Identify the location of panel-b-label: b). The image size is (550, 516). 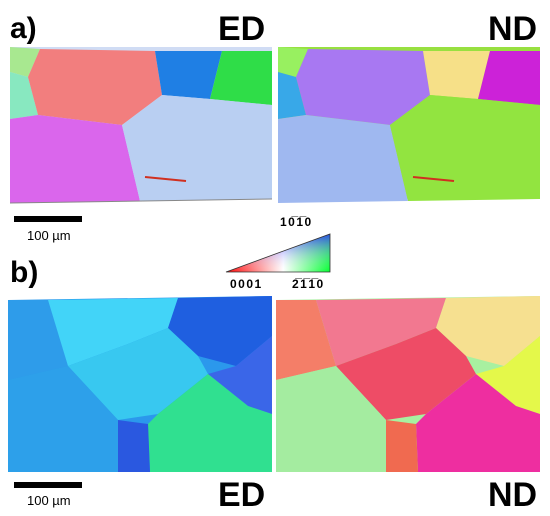
(24, 272).